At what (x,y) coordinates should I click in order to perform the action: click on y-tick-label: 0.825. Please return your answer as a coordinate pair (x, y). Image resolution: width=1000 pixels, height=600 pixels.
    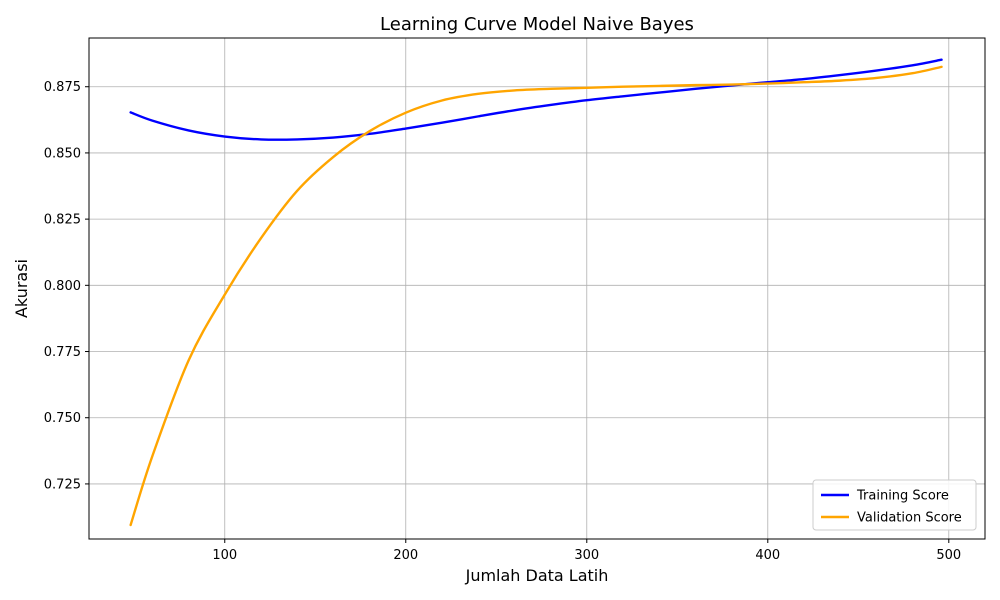
    Looking at the image, I should click on (62, 220).